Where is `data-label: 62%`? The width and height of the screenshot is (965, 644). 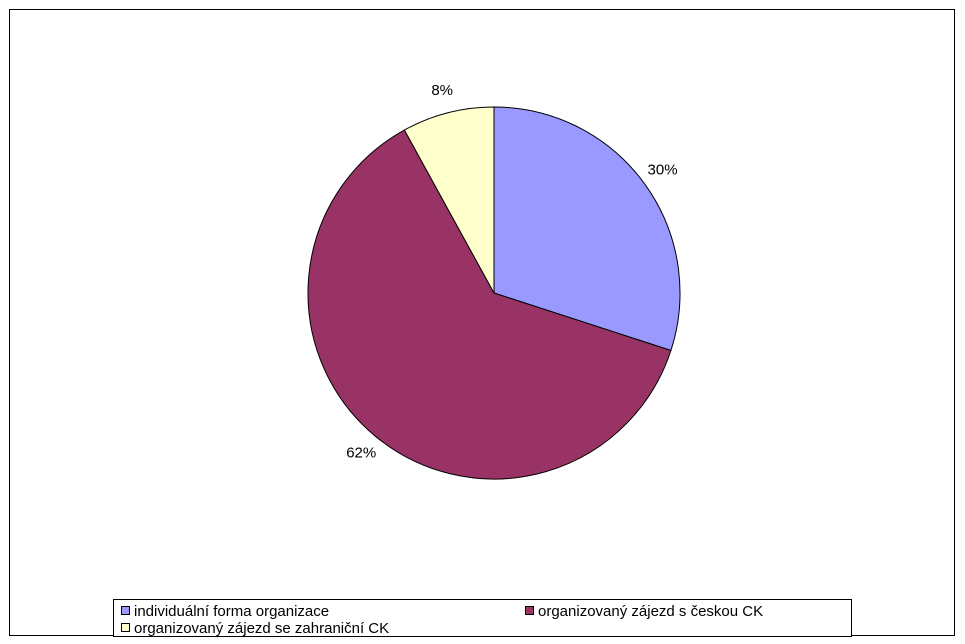 data-label: 62% is located at coordinates (361, 452).